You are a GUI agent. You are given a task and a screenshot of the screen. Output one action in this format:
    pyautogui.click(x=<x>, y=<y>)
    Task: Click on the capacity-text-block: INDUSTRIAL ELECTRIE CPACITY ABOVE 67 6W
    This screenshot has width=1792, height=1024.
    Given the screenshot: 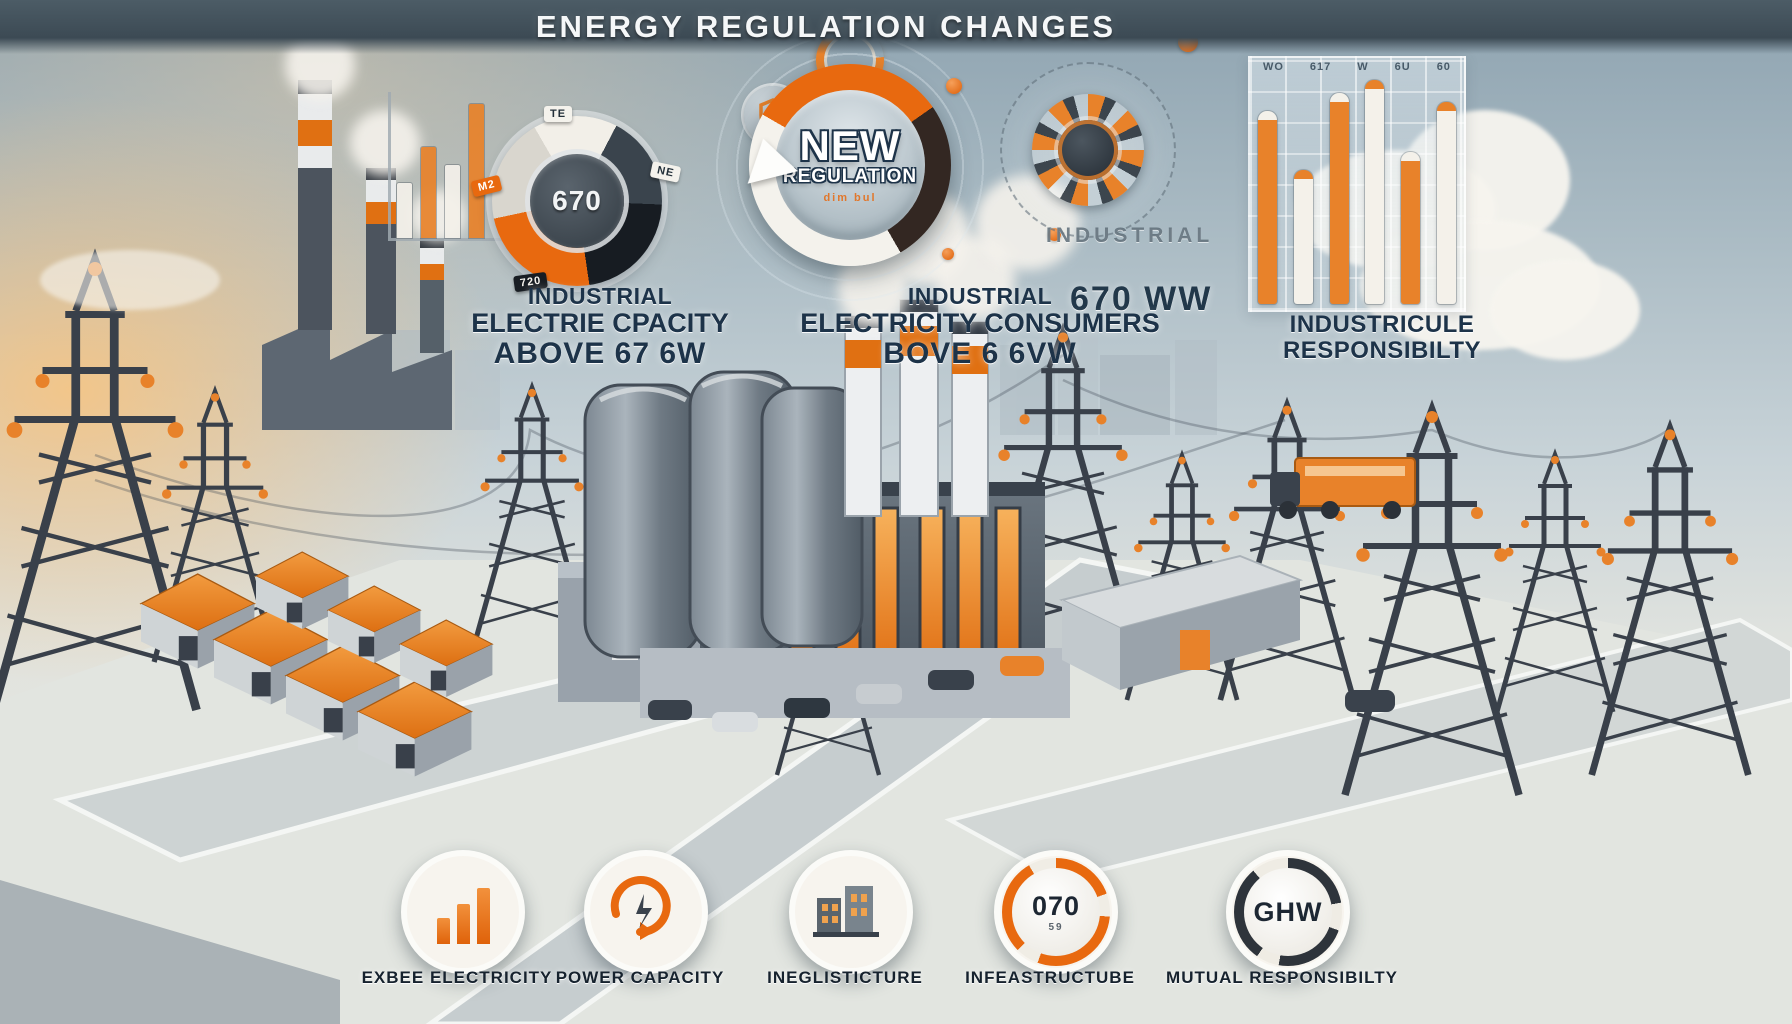 What is the action you would take?
    pyautogui.click(x=600, y=327)
    